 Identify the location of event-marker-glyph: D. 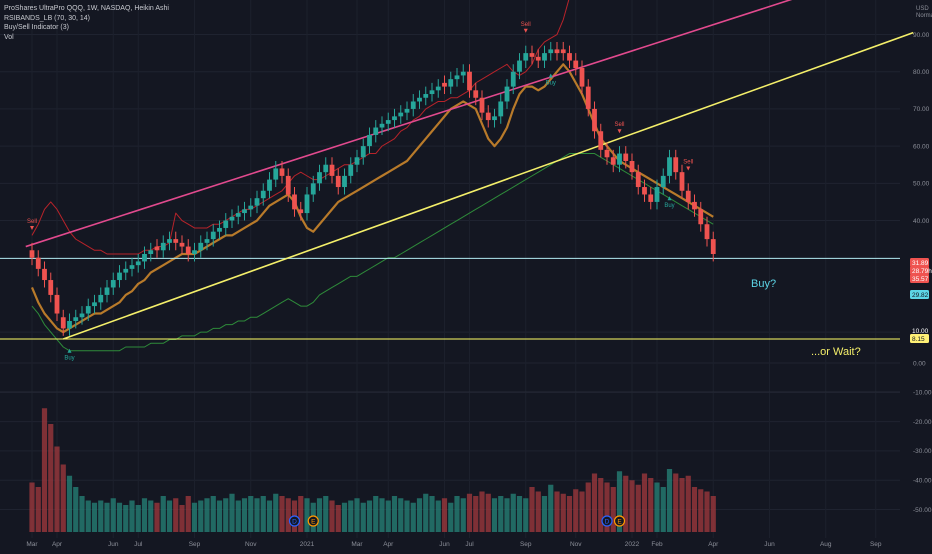
(294, 521).